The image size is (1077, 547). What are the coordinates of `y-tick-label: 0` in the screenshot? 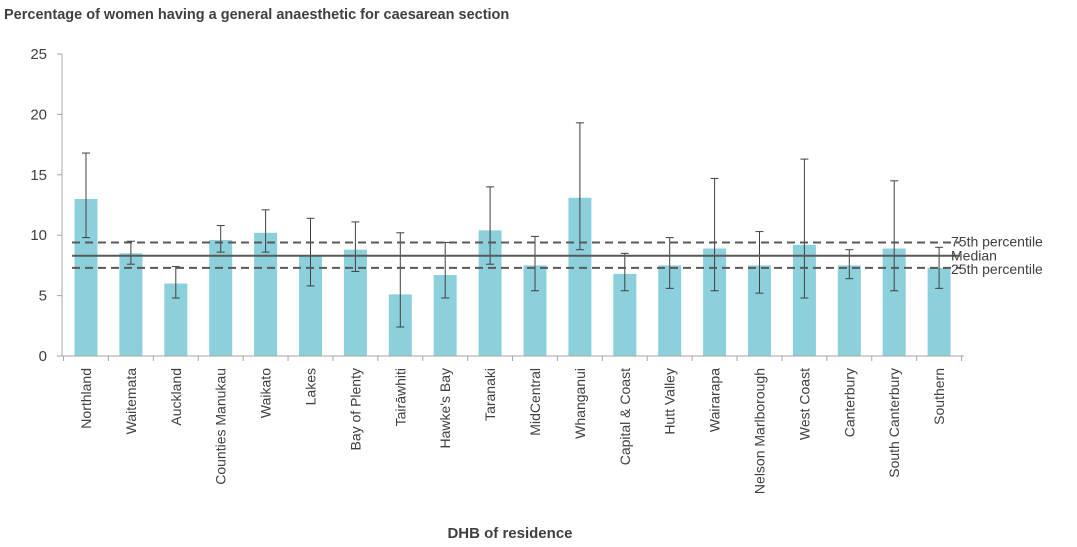 It's located at (43, 356).